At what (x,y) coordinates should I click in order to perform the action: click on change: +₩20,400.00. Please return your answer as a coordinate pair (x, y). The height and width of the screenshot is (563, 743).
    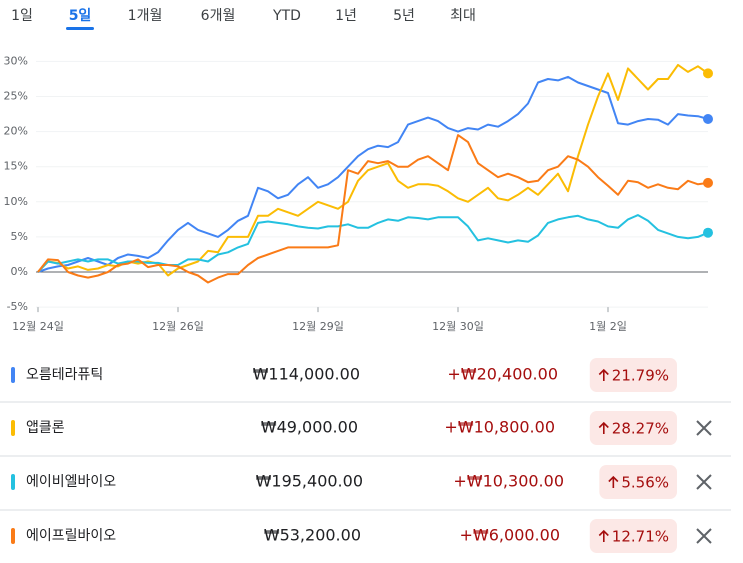
    Looking at the image, I should click on (502, 374).